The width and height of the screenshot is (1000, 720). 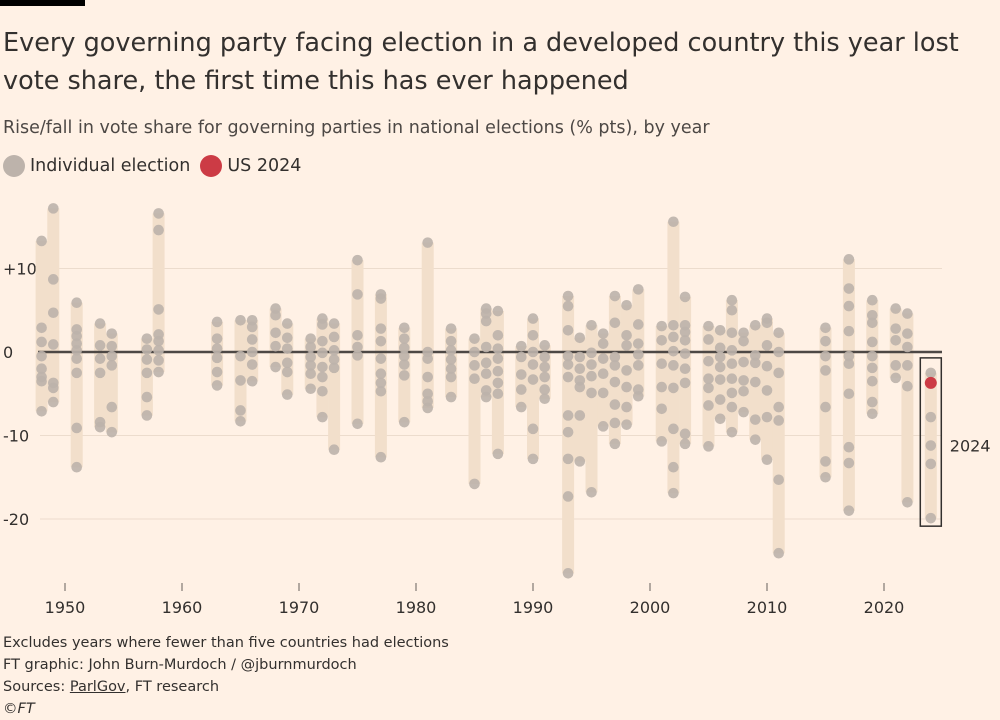 What do you see at coordinates (211, 166) in the screenshot?
I see `legend-dot-red` at bounding box center [211, 166].